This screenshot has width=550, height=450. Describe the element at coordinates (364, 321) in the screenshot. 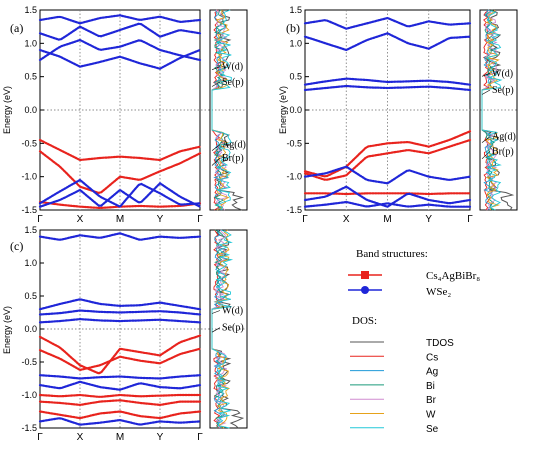

I see `legend-dos-title: DOS:` at that location.